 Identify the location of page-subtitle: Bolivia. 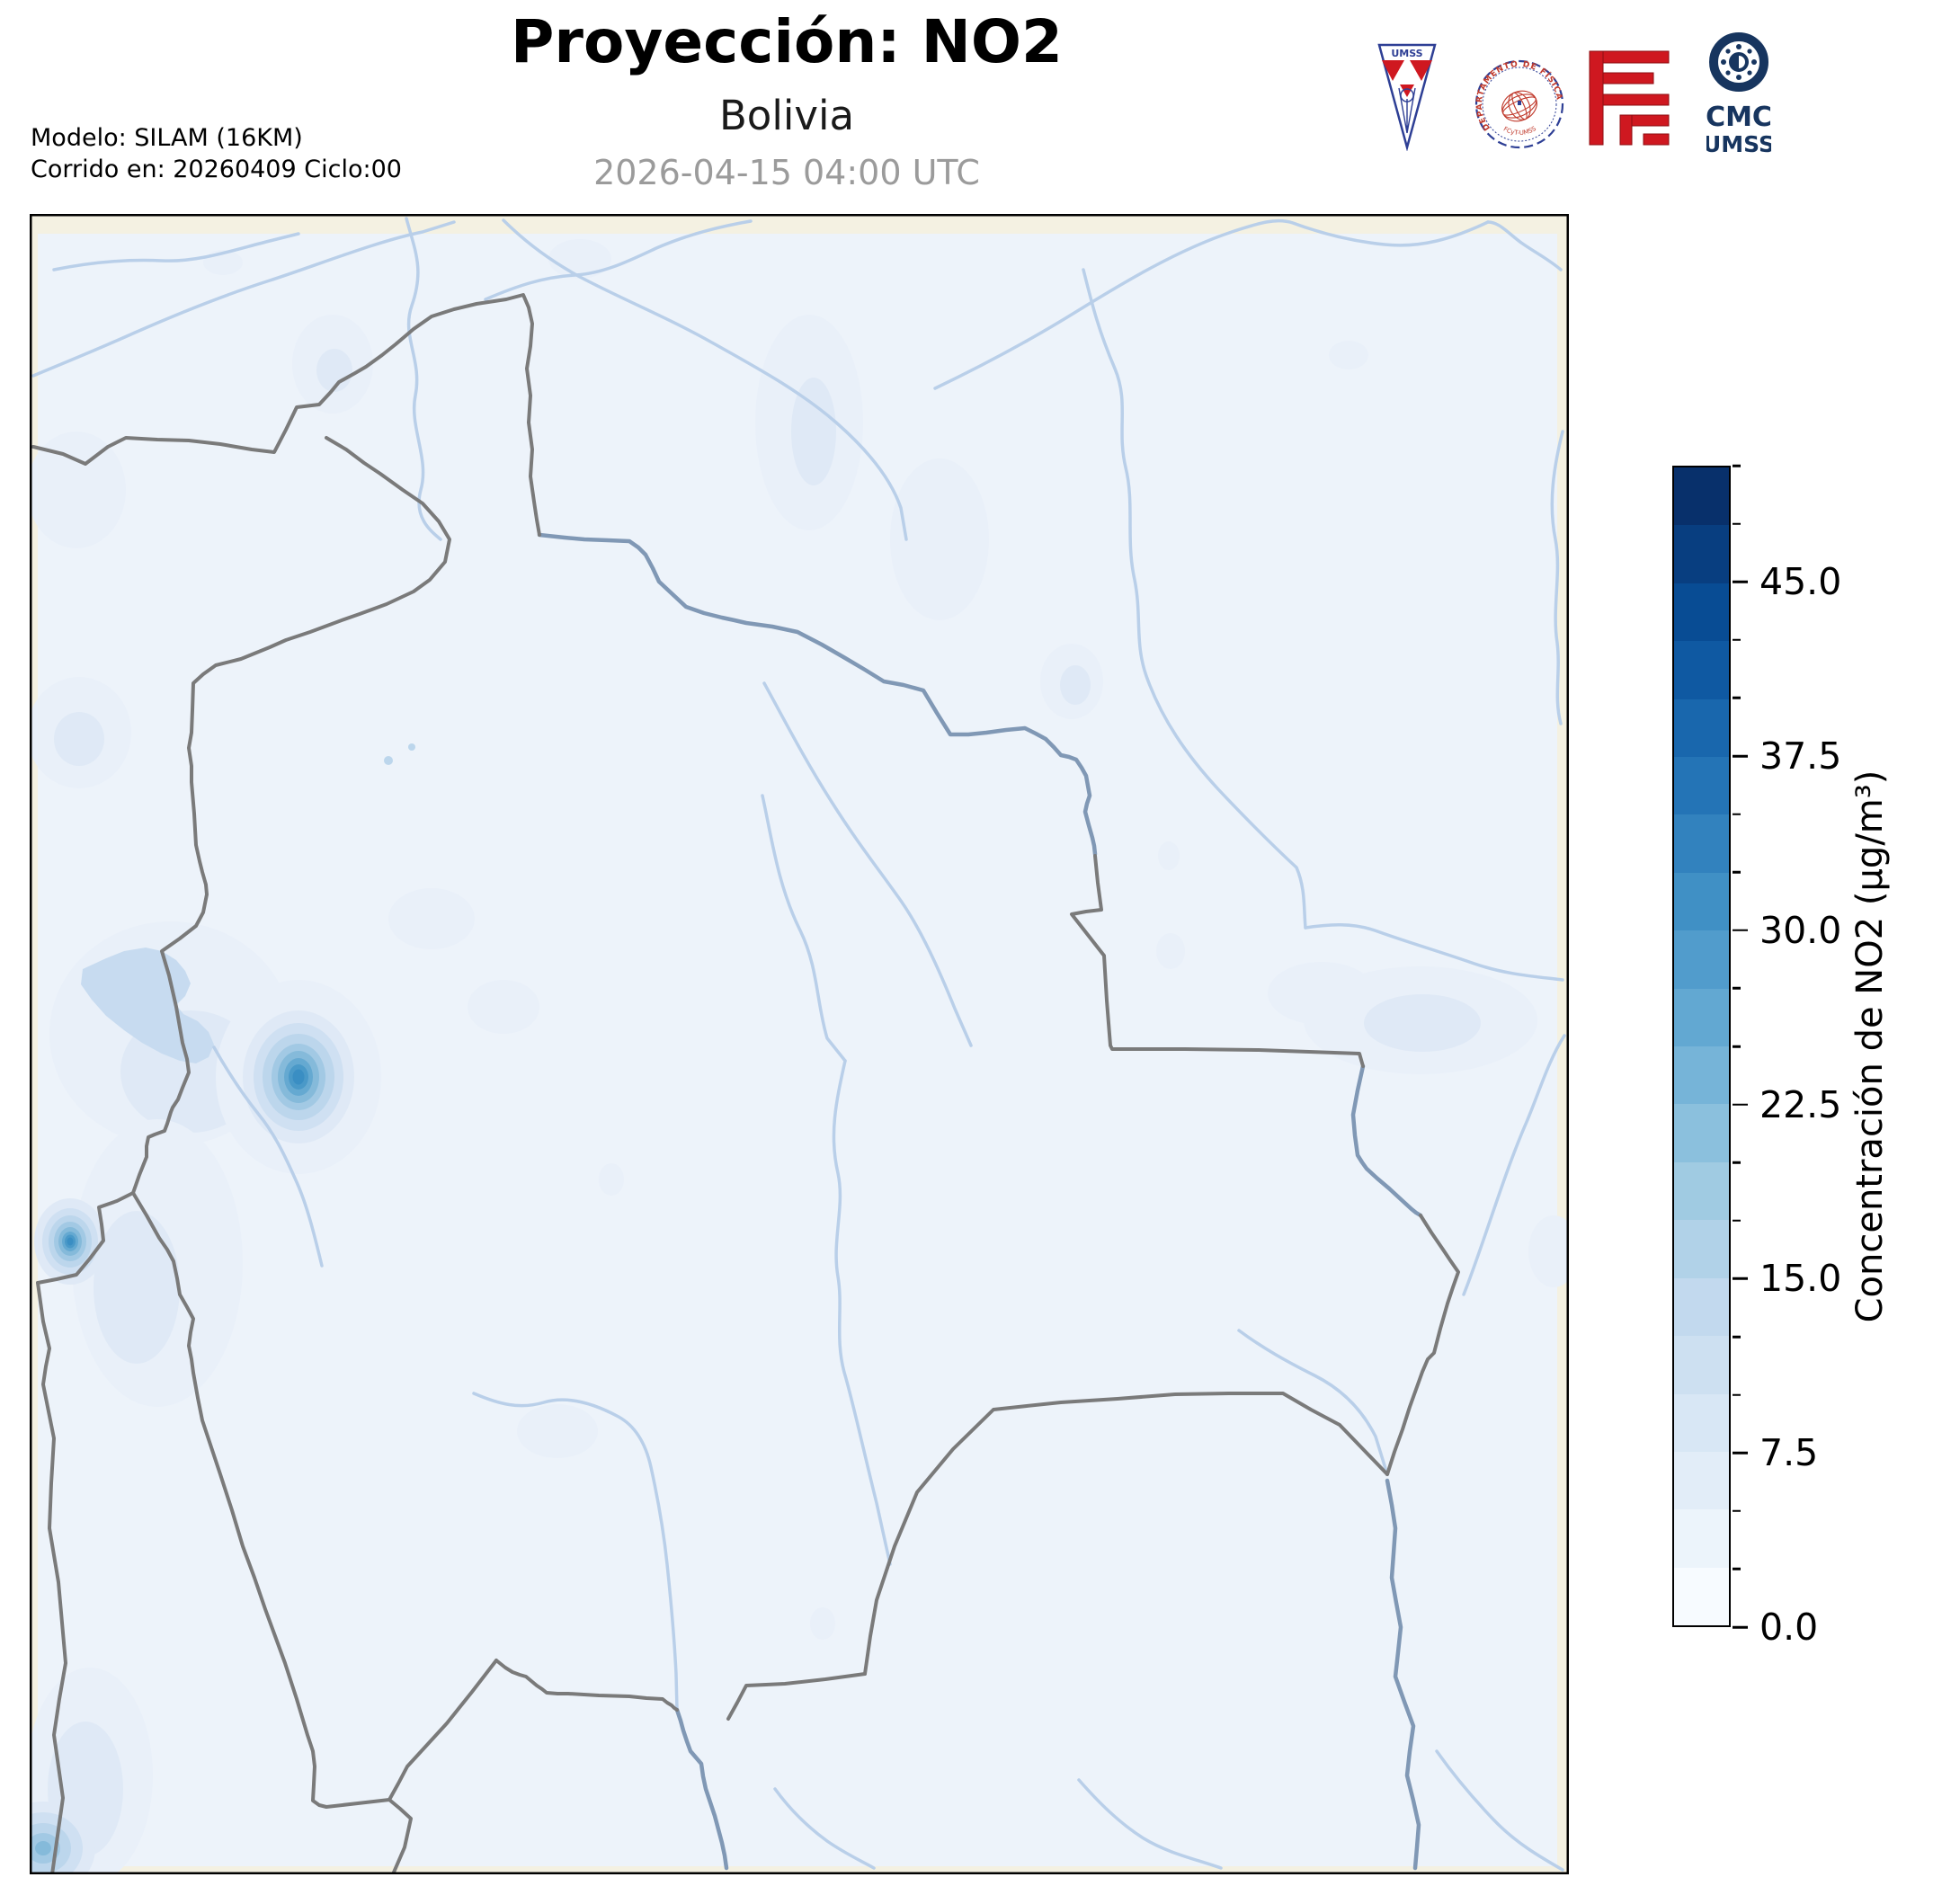
(786, 116).